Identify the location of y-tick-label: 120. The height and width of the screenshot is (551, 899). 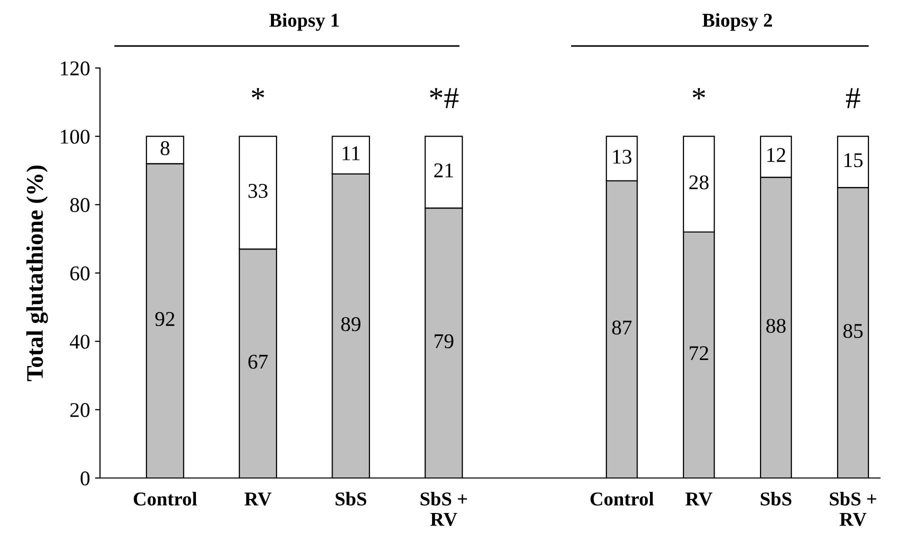
(75, 68).